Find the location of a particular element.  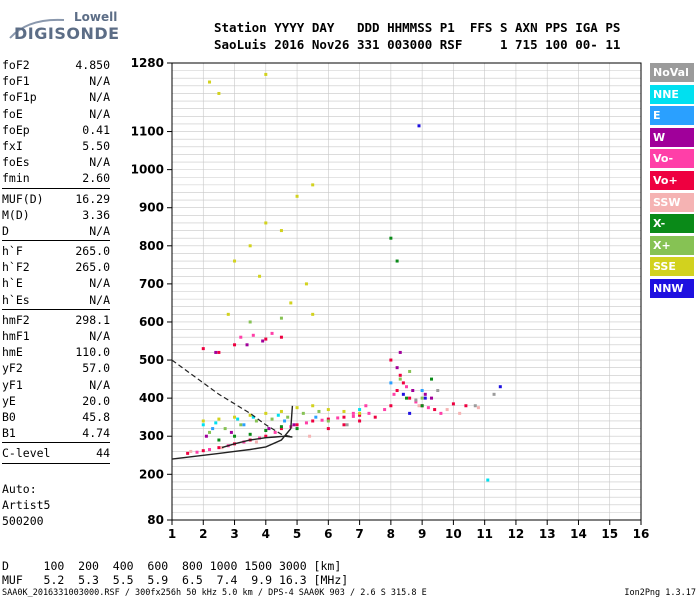

legend-item: Vo+ is located at coordinates (672, 180).